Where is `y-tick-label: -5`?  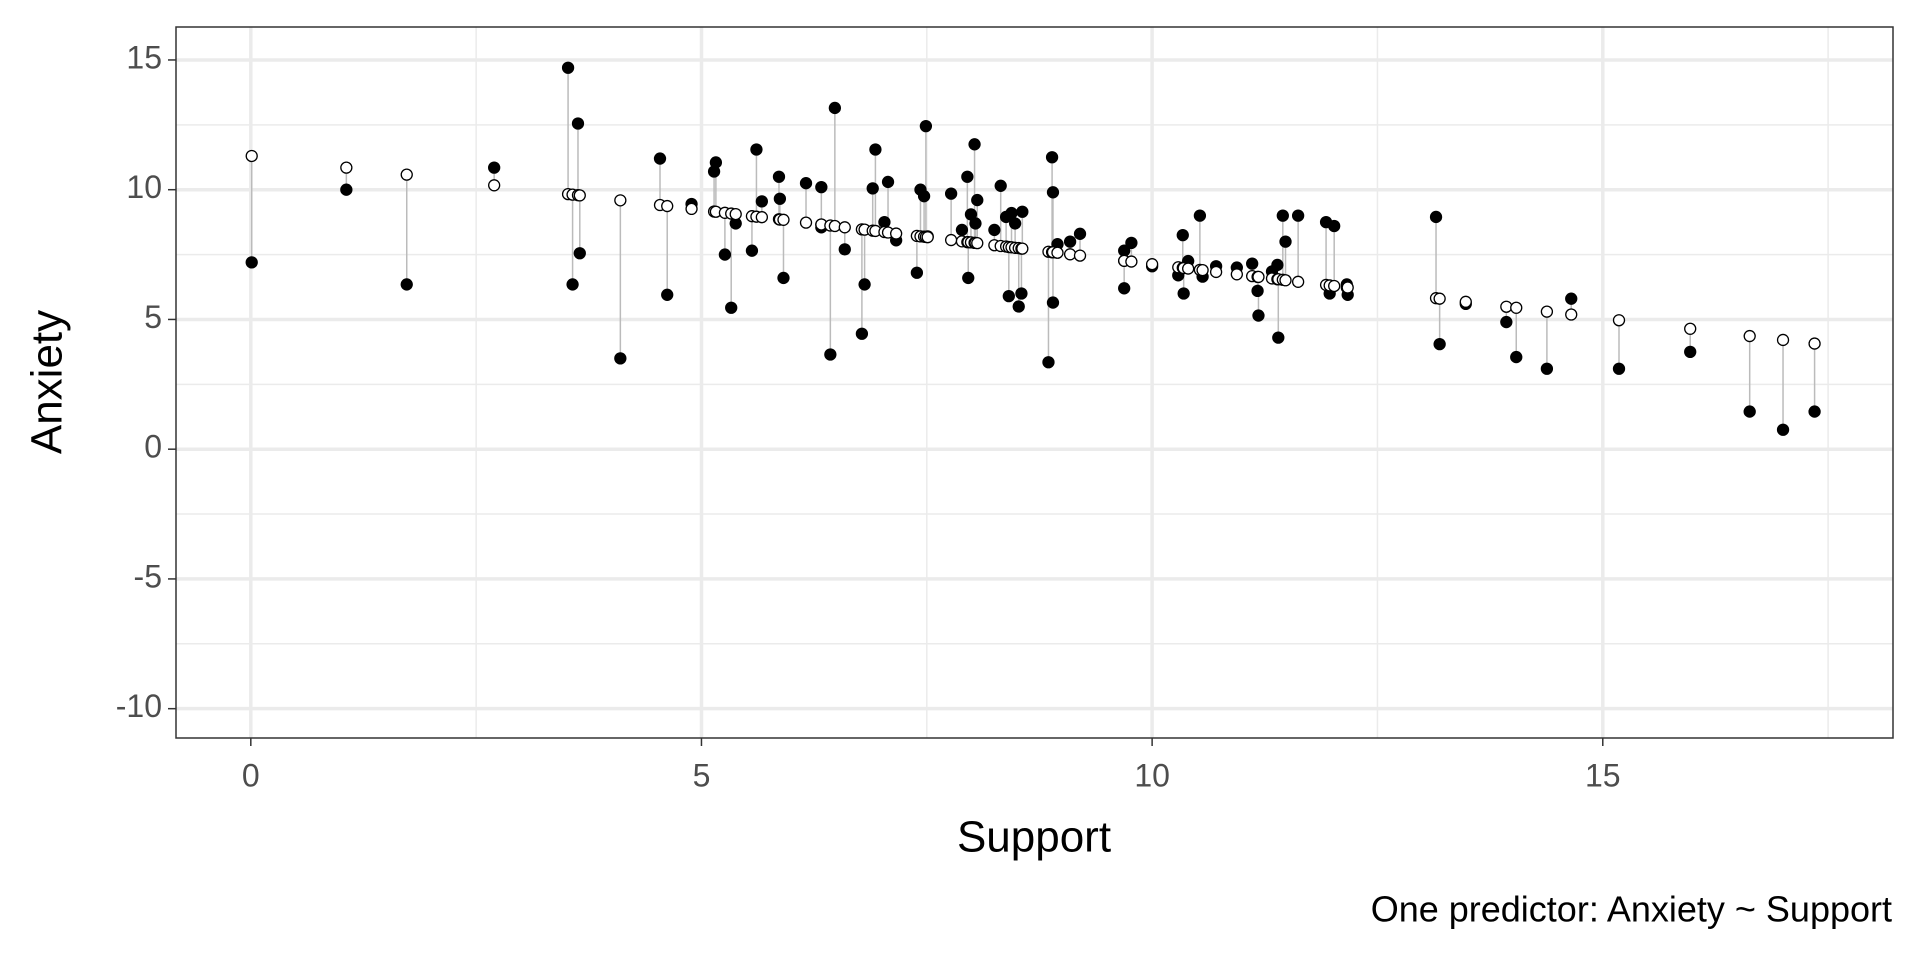 y-tick-label: -5 is located at coordinates (148, 576).